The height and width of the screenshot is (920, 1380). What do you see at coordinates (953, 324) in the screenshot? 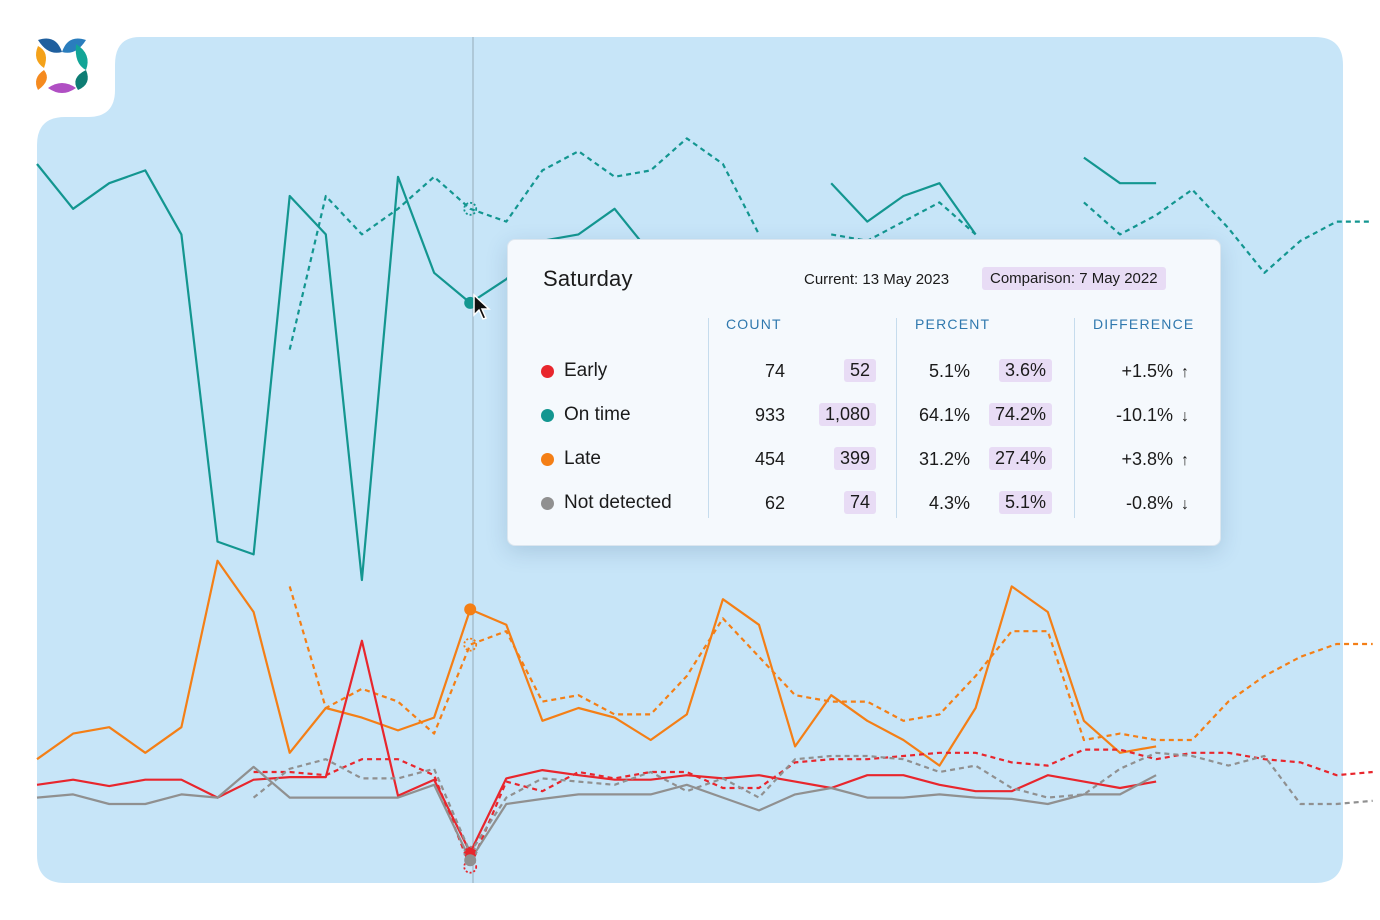
I see `percent-column-header: PERCENT` at bounding box center [953, 324].